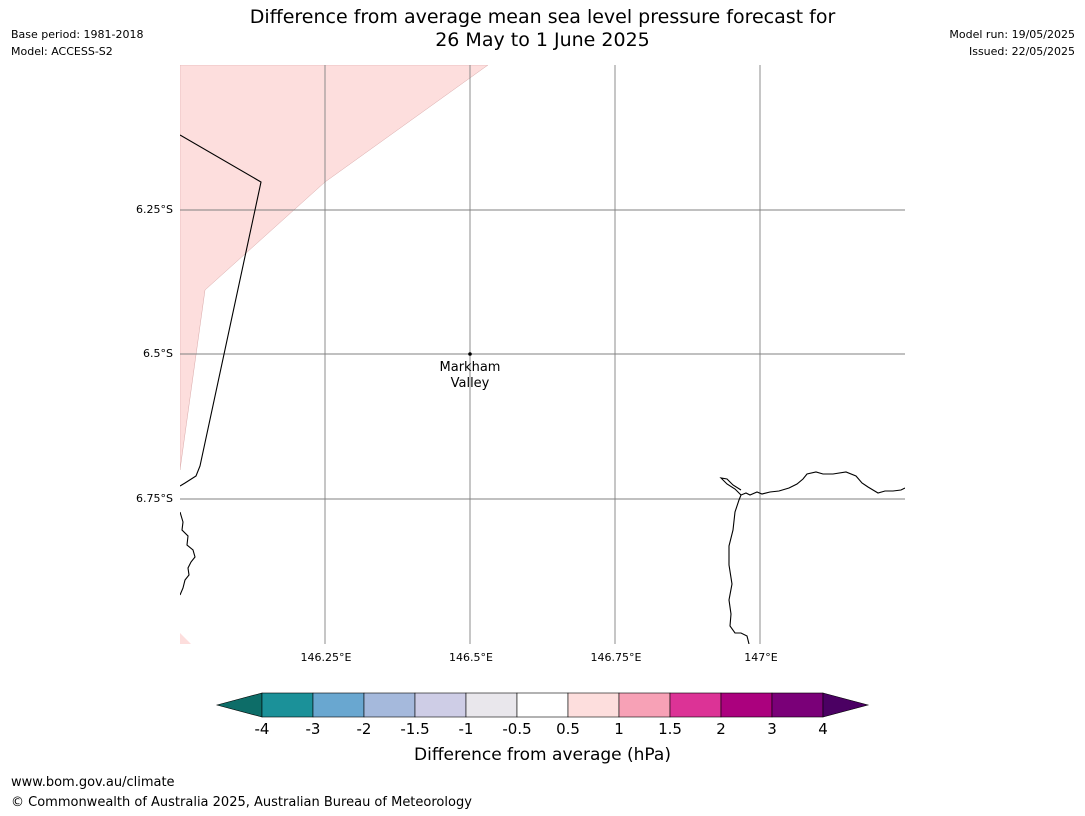 Image resolution: width=1085 pixels, height=816 pixels. I want to click on coastline-west, so click(188, 553).